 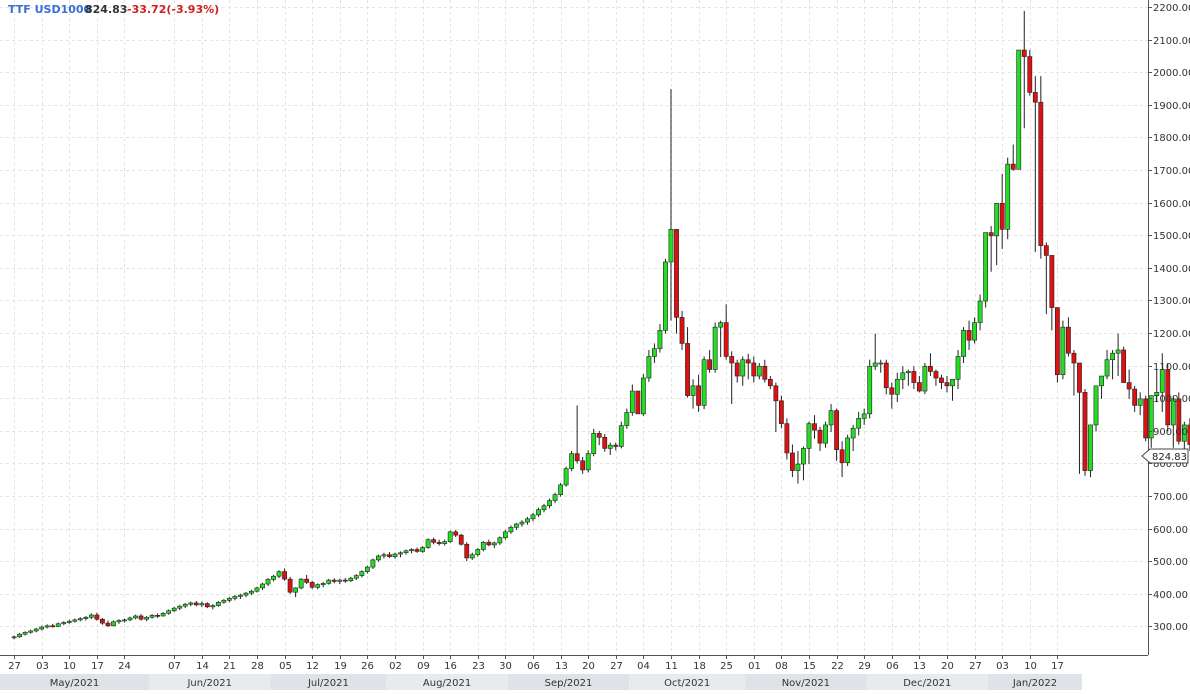 What do you see at coordinates (1170, 530) in the screenshot?
I see `y-tick-label: 600.00` at bounding box center [1170, 530].